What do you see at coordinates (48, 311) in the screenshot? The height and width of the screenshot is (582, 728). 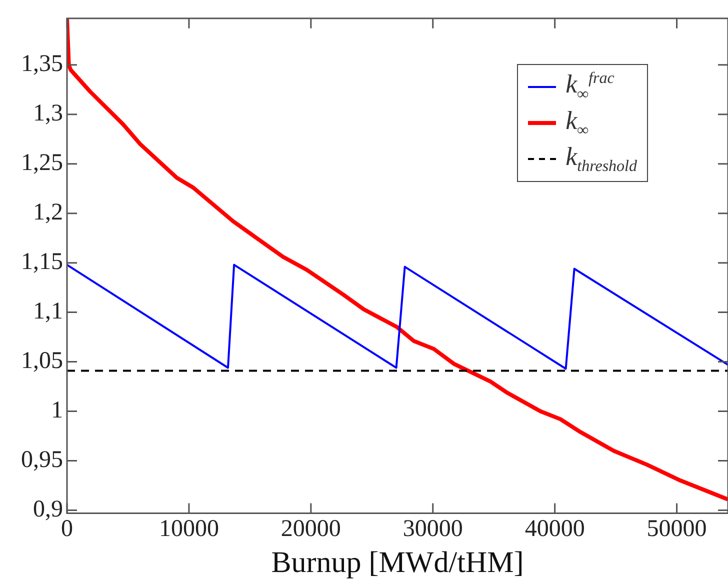 I see `y-tick-label: 1,1` at bounding box center [48, 311].